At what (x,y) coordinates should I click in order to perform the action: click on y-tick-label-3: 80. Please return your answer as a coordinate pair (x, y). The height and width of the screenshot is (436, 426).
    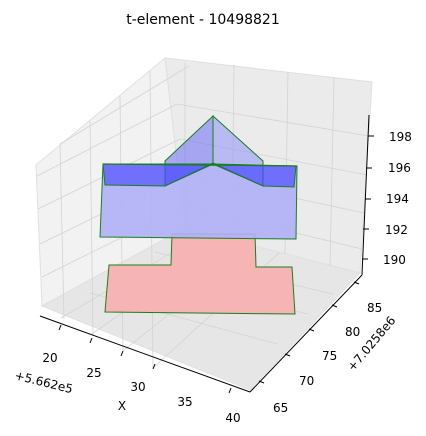
    Looking at the image, I should click on (352, 332).